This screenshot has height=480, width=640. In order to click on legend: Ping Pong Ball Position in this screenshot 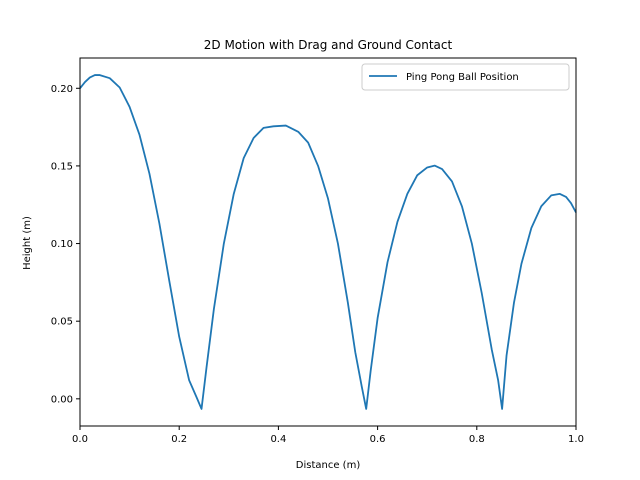, I will do `click(465, 77)`.